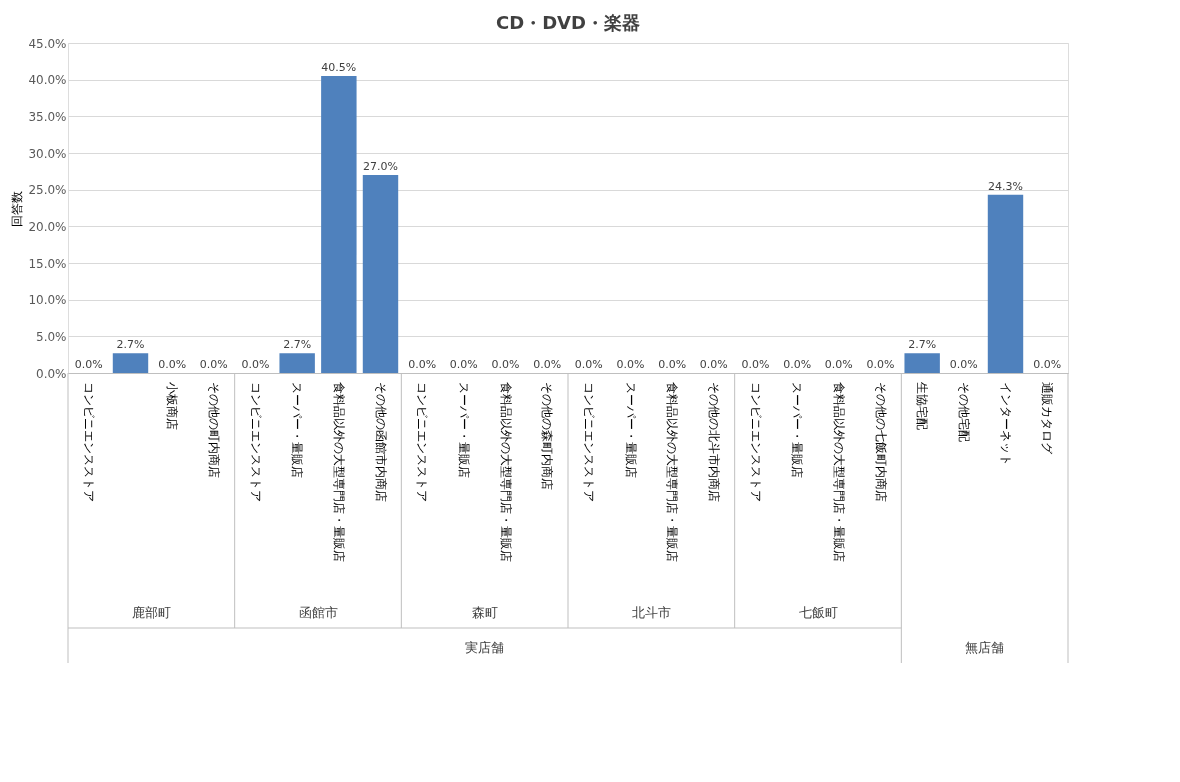  I want to click on text: 函館市, so click(318, 612).